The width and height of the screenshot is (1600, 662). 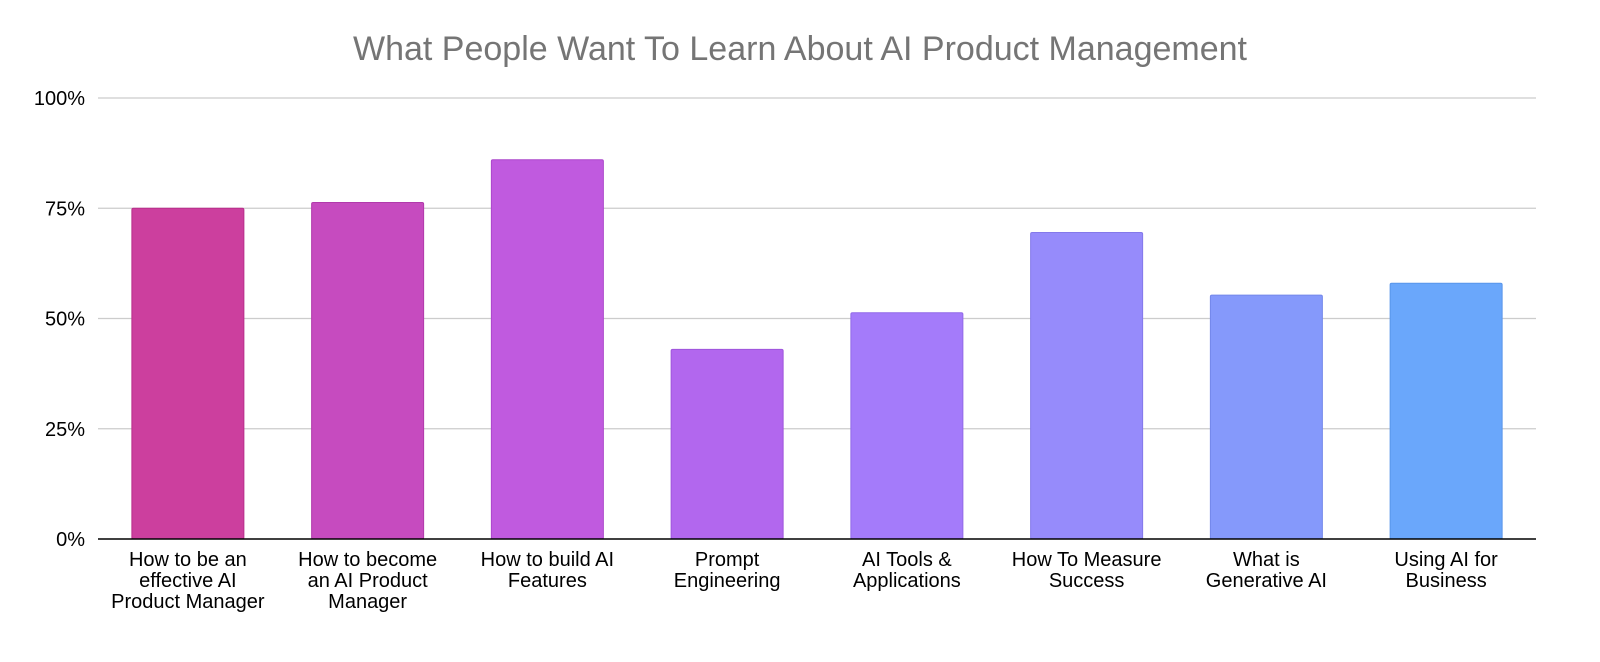 What do you see at coordinates (727, 581) in the screenshot?
I see `x-tick-label-line: Engineering` at bounding box center [727, 581].